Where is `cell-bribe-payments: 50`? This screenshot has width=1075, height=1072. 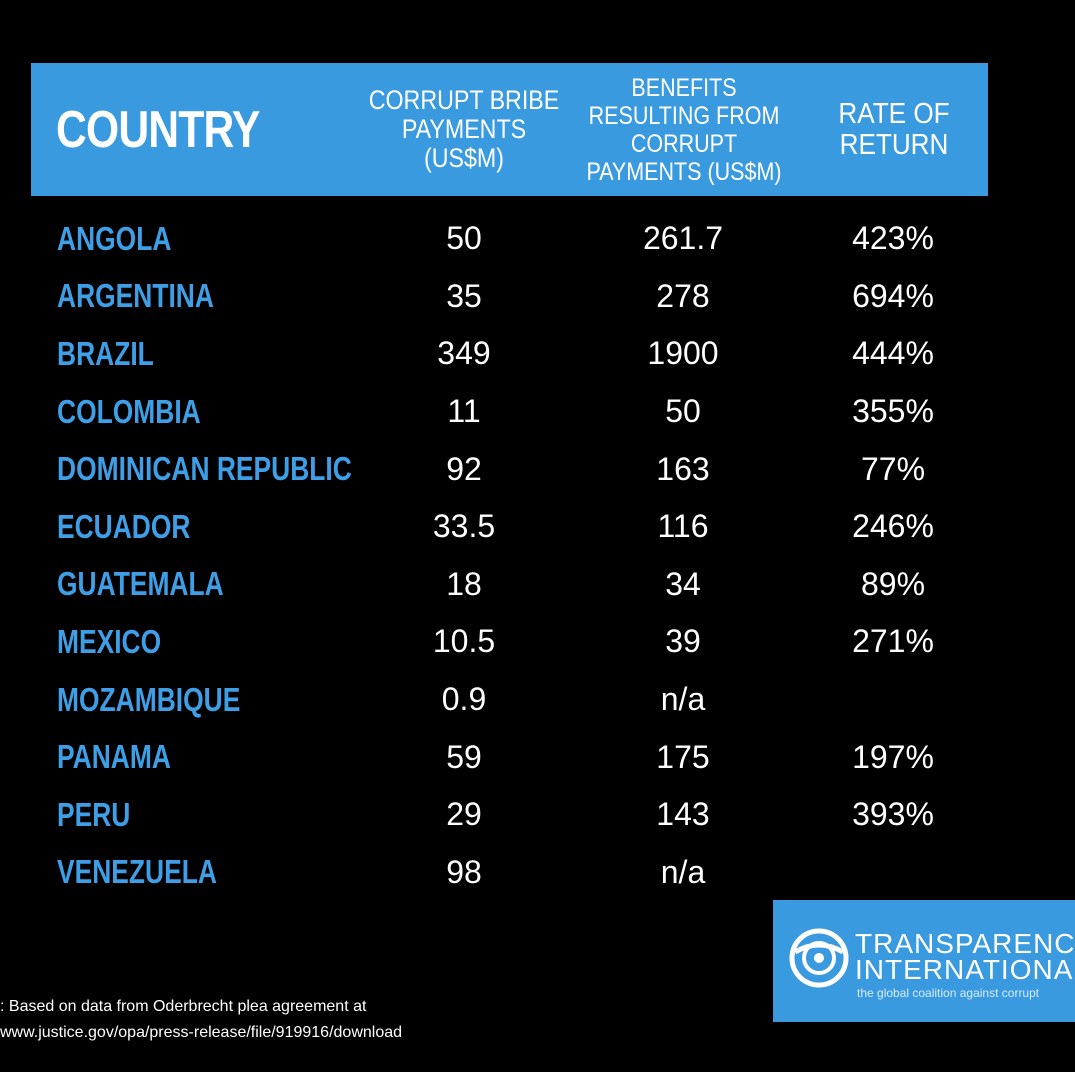
cell-bribe-payments: 50 is located at coordinates (464, 238).